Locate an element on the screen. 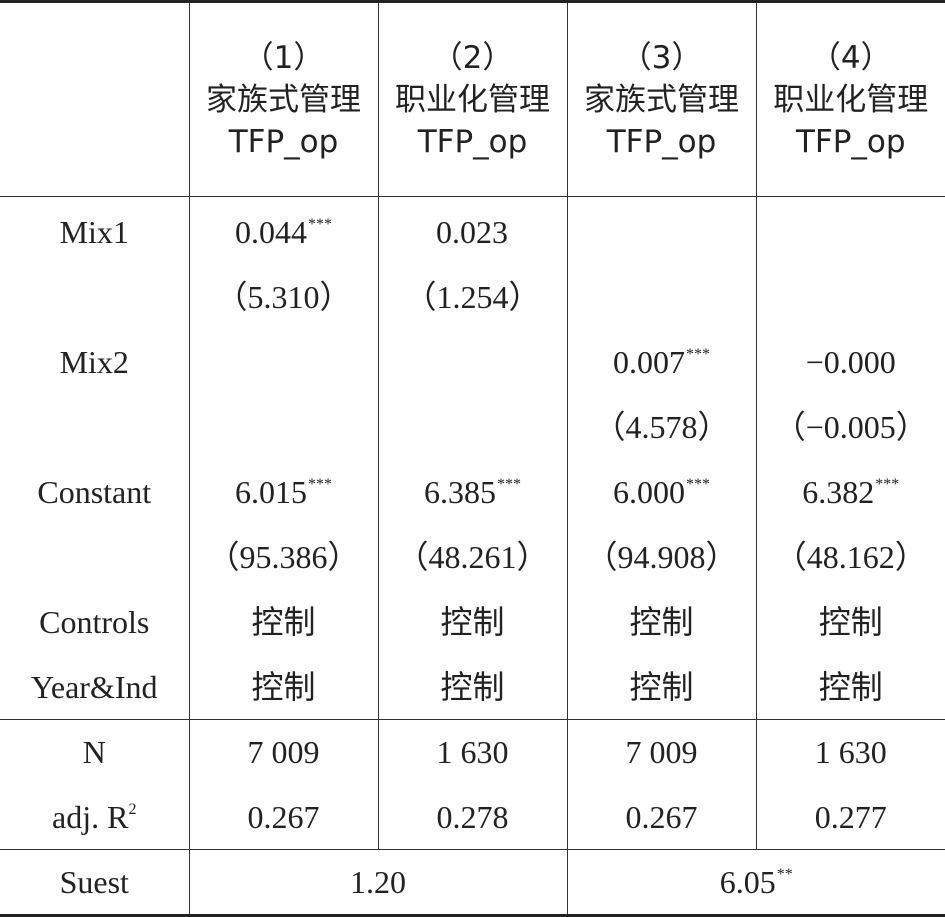 This screenshot has width=945, height=917. column-header-1: （1） 家族式管理 TFP_op is located at coordinates (283, 99).